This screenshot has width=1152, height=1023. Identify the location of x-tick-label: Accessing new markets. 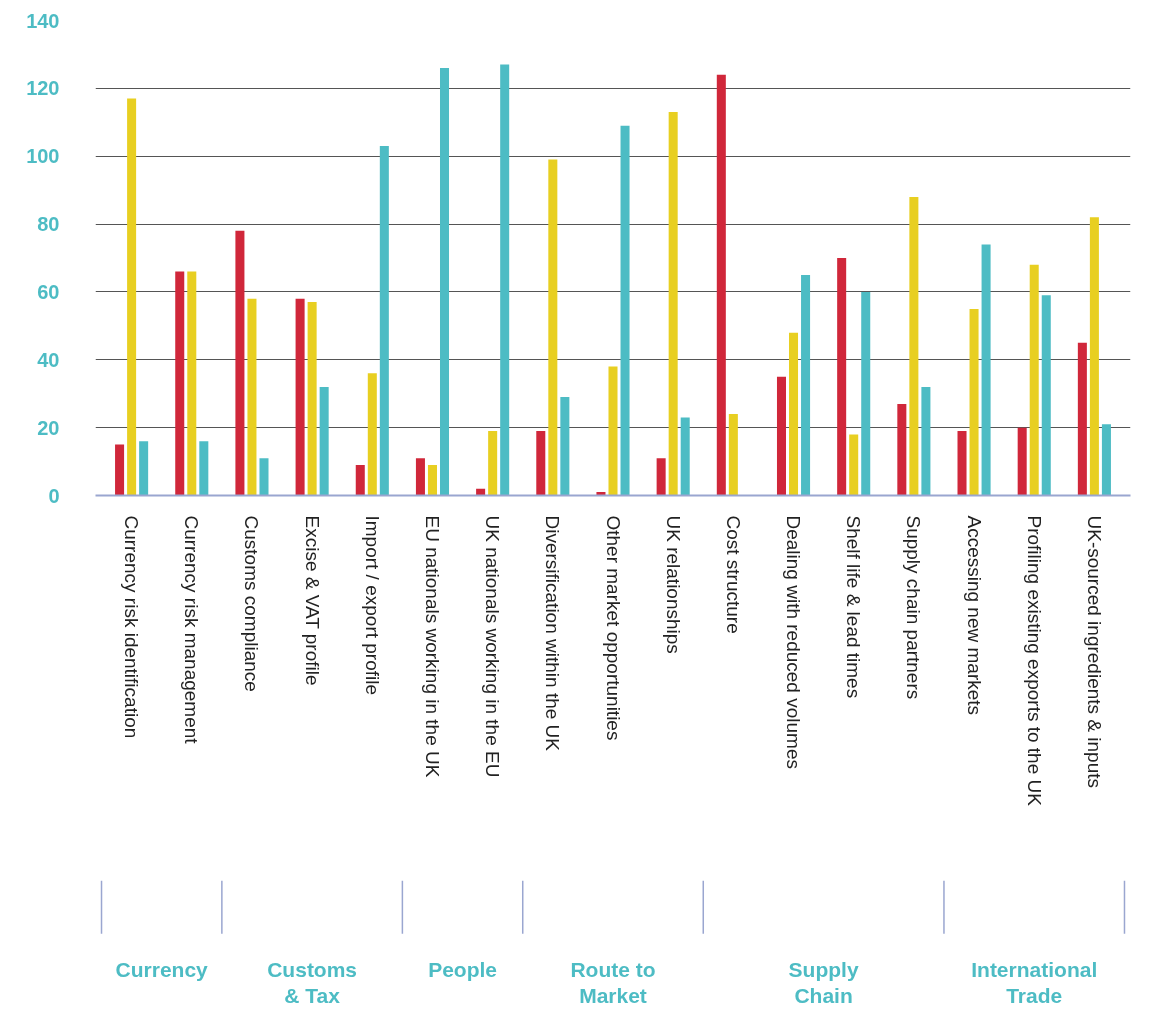
(974, 615).